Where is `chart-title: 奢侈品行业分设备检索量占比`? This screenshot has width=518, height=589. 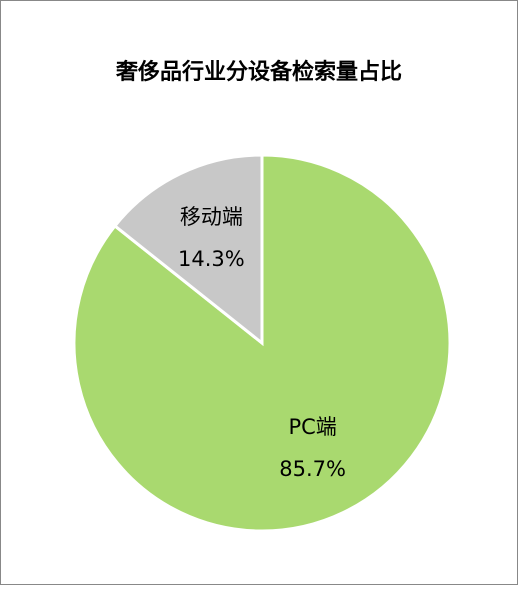 chart-title: 奢侈品行业分设备检索量占比 is located at coordinates (258, 72).